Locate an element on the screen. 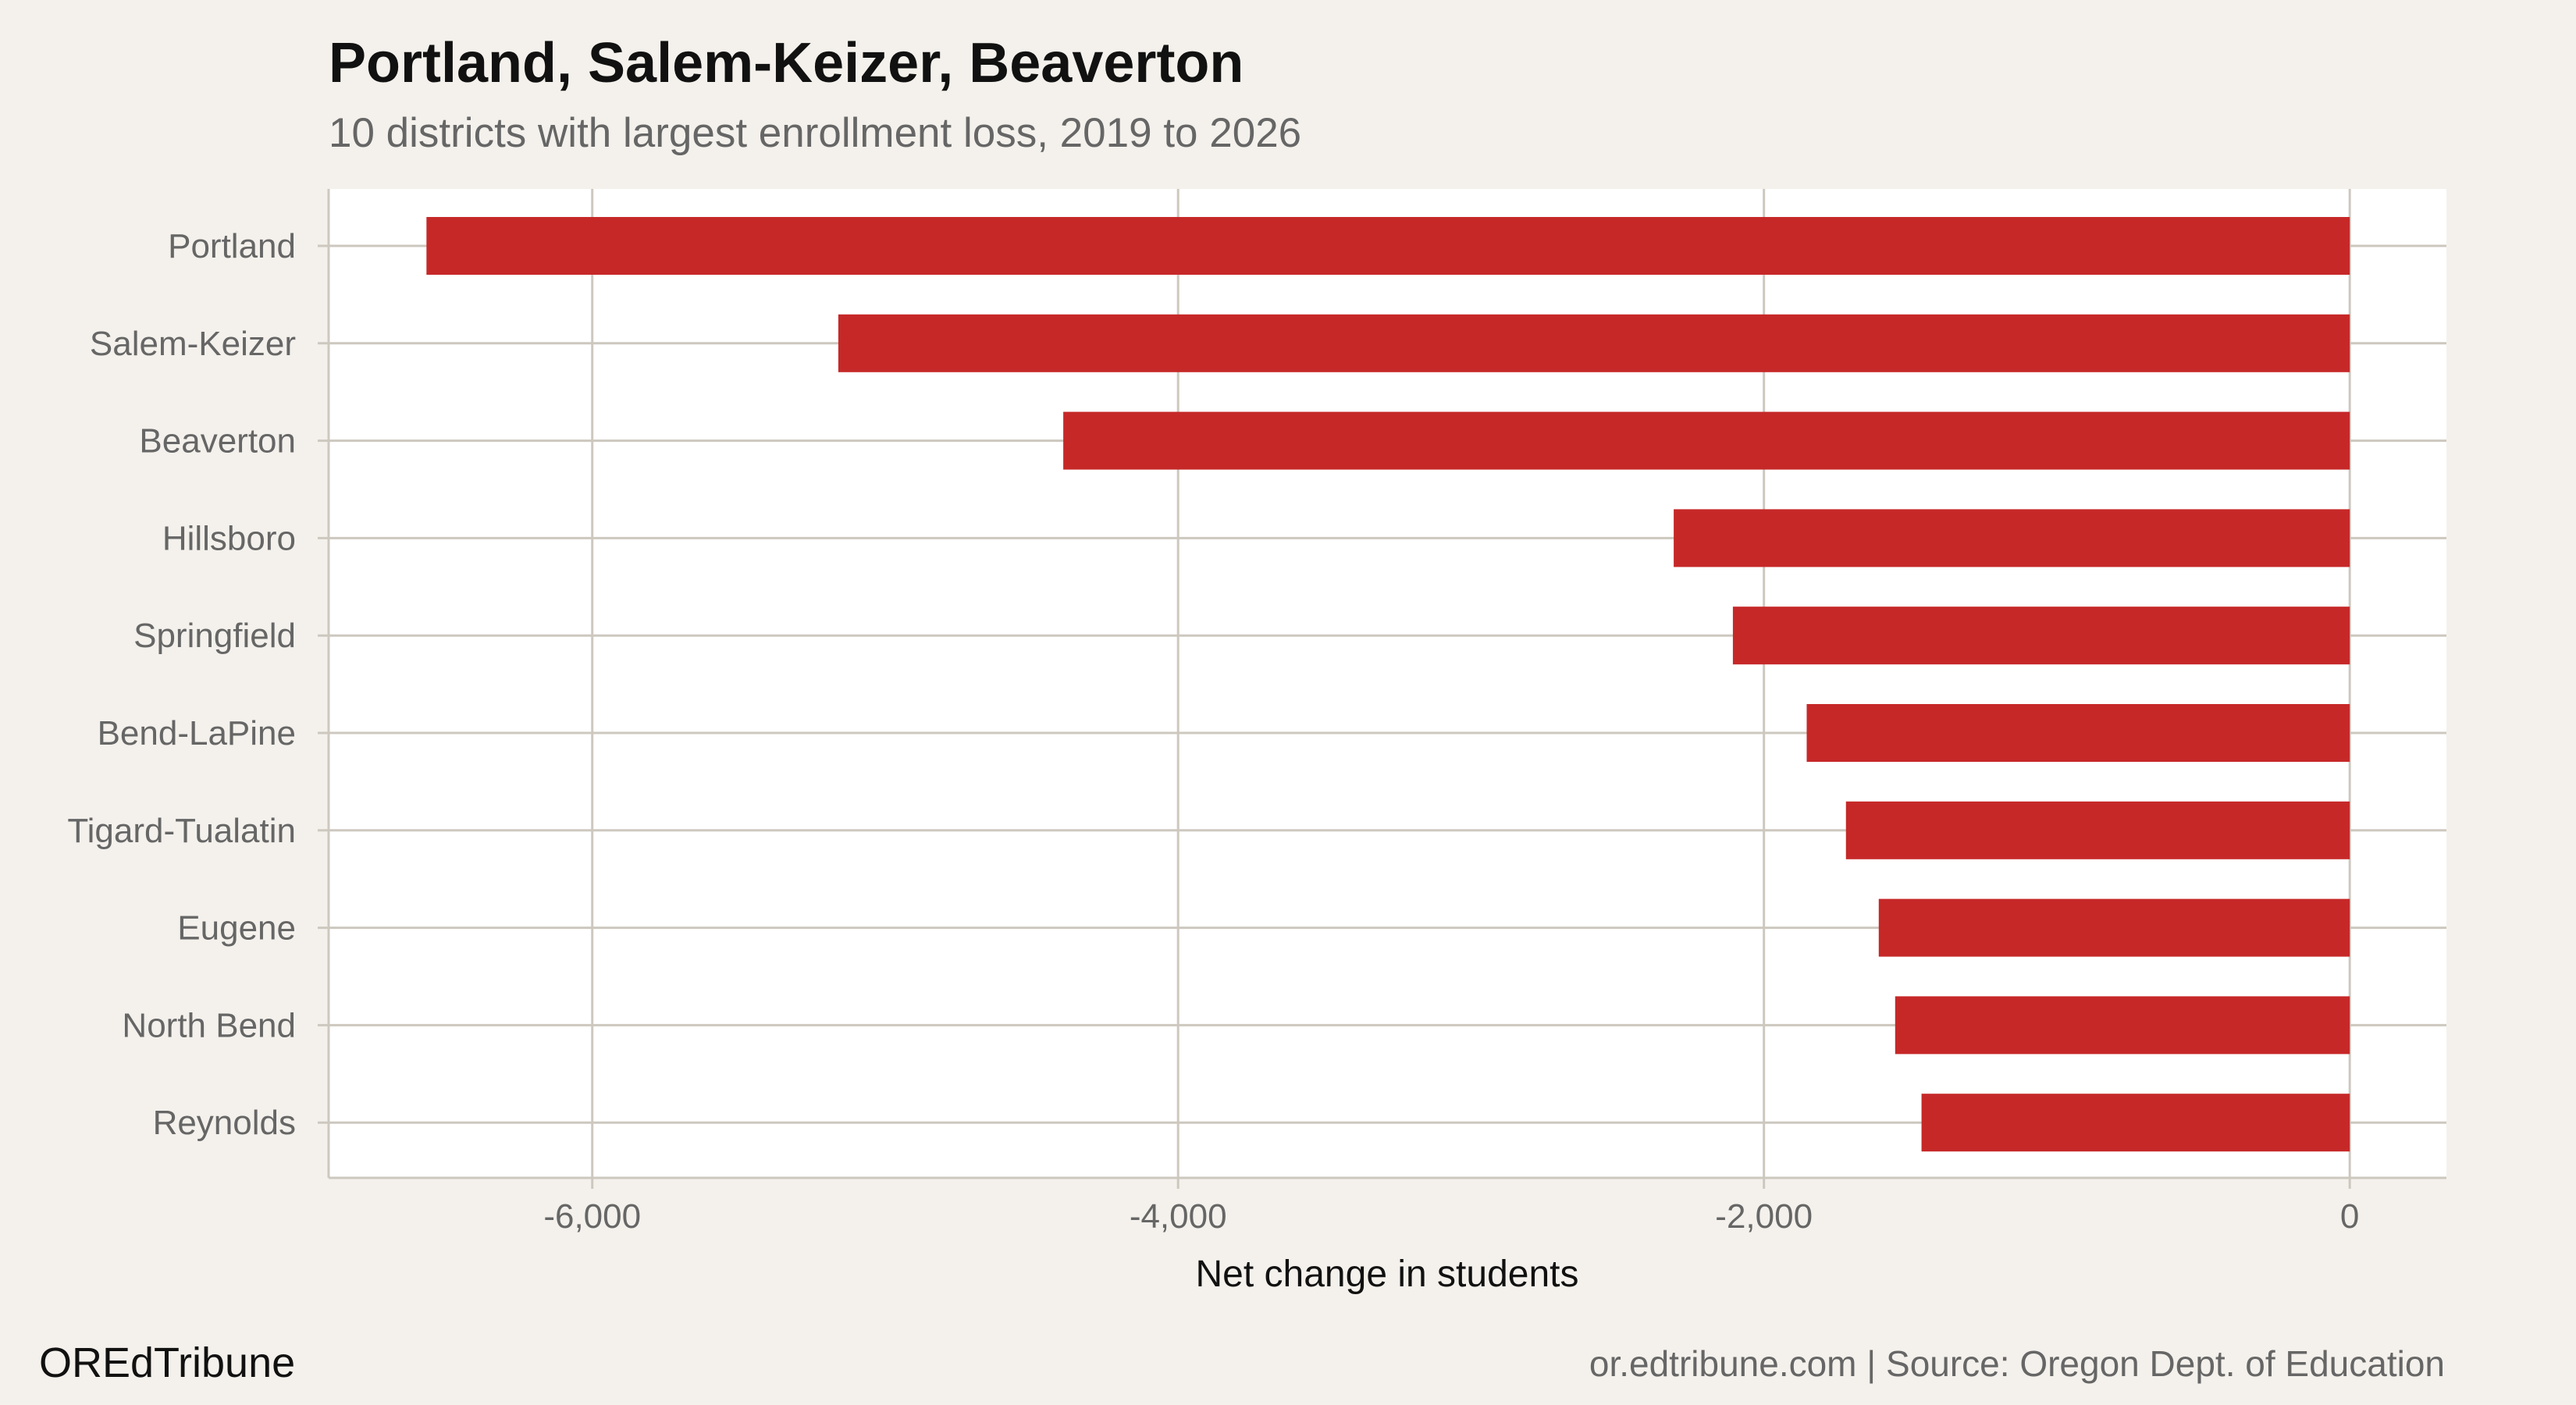 This screenshot has width=2576, height=1405. x-axis-title: Net change in students is located at coordinates (1387, 1275).